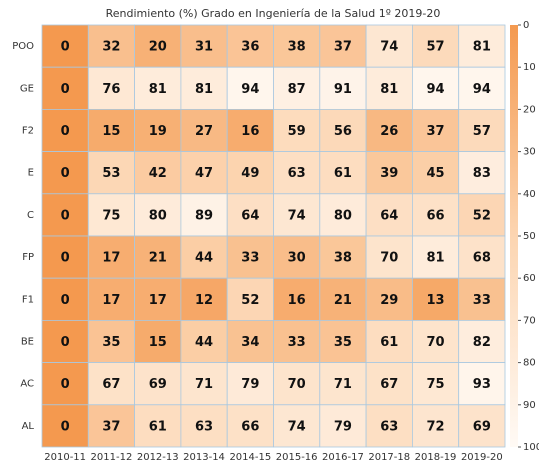  I want to click on cell-label: 12, so click(204, 300).